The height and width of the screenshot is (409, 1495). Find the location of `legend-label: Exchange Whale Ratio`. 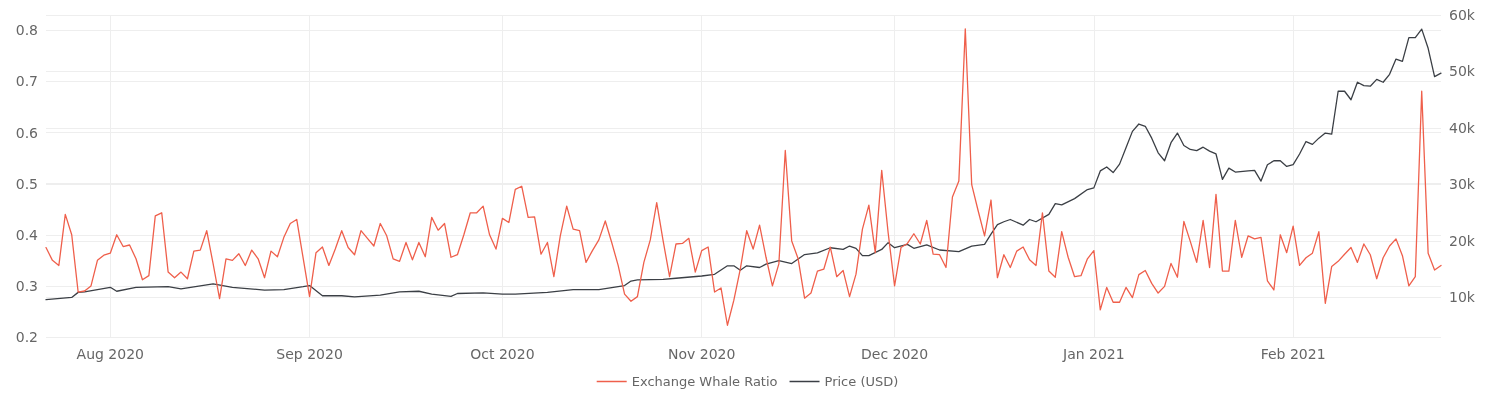

legend-label: Exchange Whale Ratio is located at coordinates (704, 381).